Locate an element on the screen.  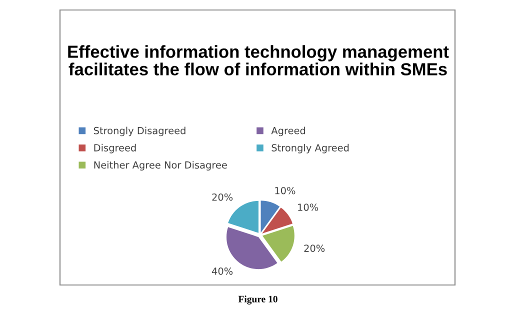
chart-title: Effective information technology management facilitates the flow of information within SMEs is located at coordinates (258, 60).